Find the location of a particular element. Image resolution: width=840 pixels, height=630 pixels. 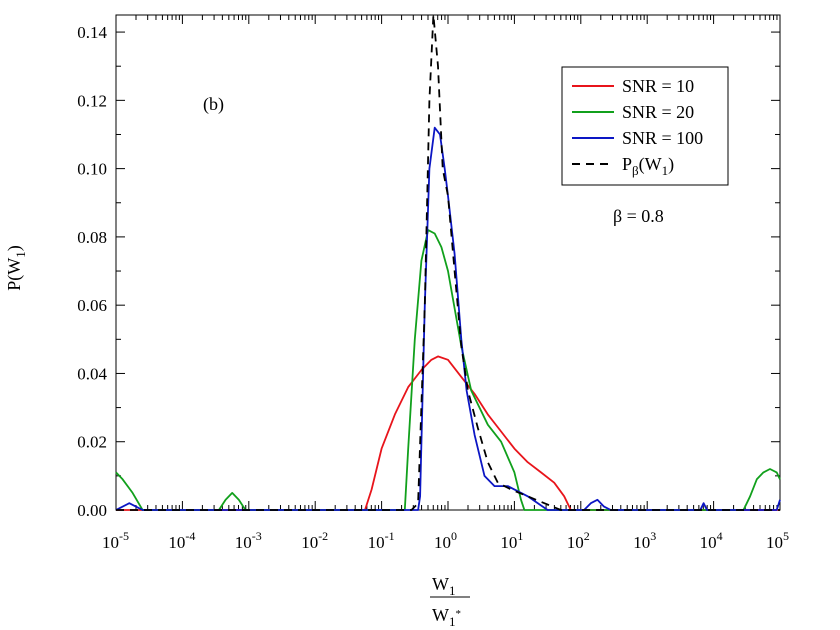

y-tick-label: 0.02 is located at coordinates (92, 442).